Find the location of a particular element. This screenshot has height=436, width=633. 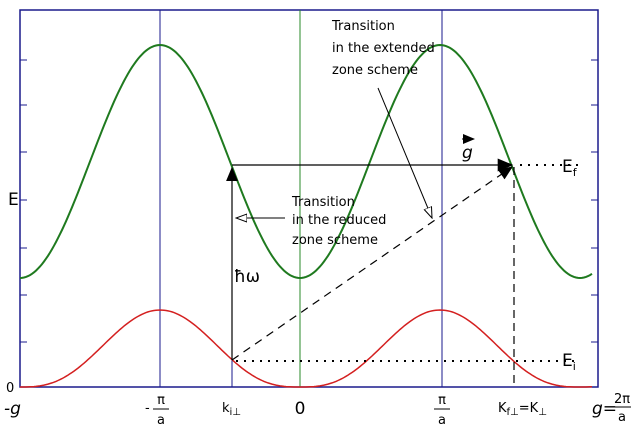

vector-label: g is located at coordinates (467, 153).